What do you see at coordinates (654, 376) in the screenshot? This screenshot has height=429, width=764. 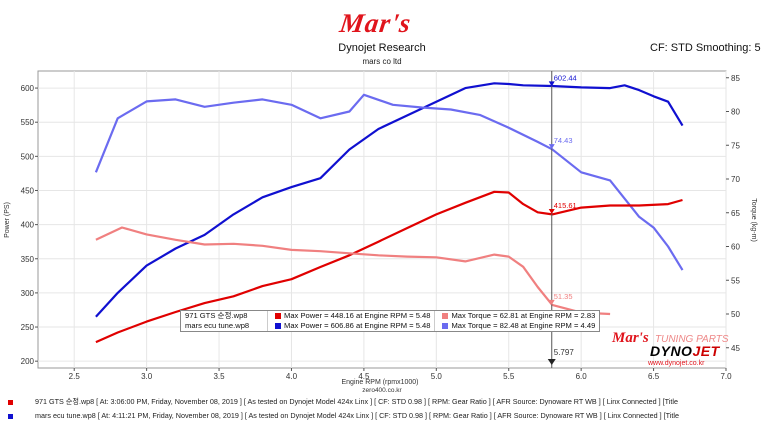 I see `x-tick-label: 6.5` at bounding box center [654, 376].